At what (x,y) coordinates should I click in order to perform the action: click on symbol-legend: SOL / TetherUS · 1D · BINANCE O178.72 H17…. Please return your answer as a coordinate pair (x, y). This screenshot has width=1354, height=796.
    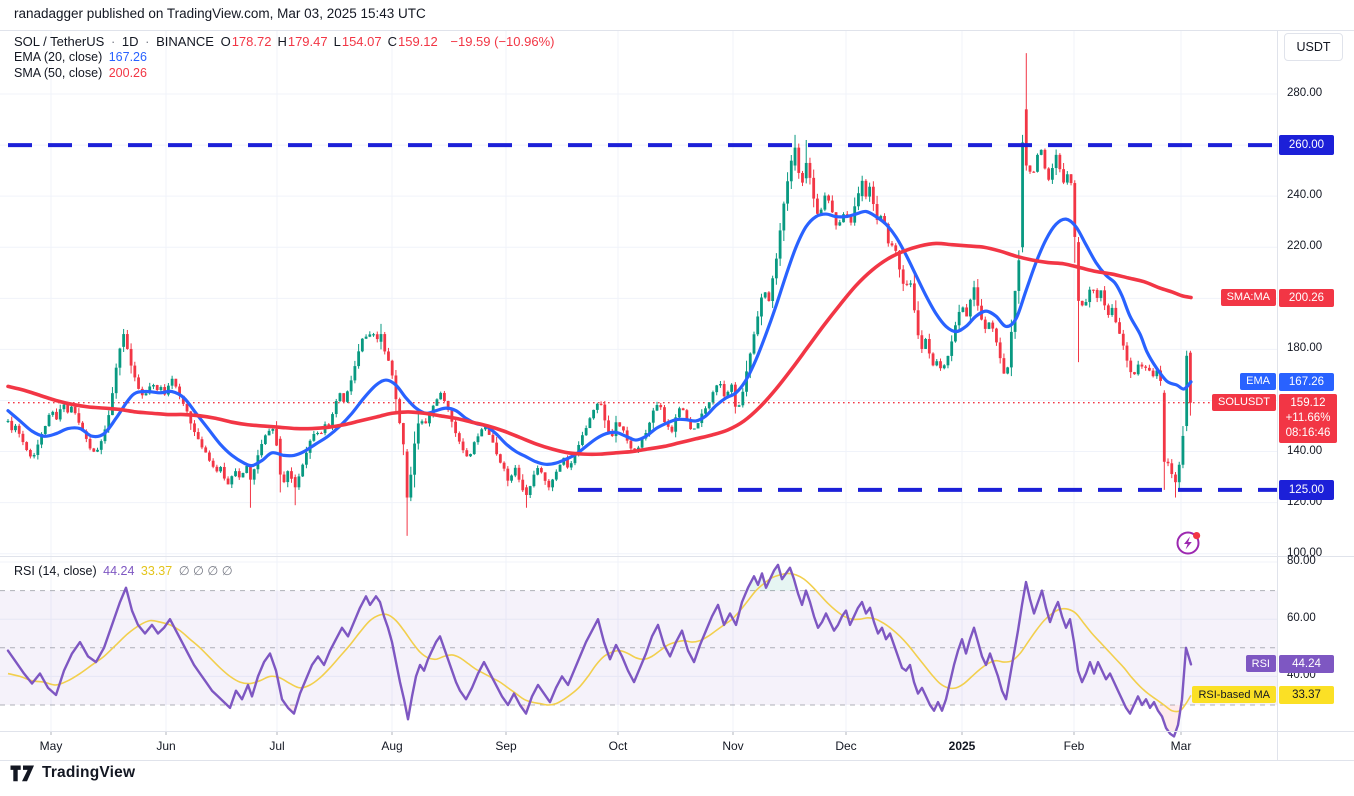
    Looking at the image, I should click on (285, 41).